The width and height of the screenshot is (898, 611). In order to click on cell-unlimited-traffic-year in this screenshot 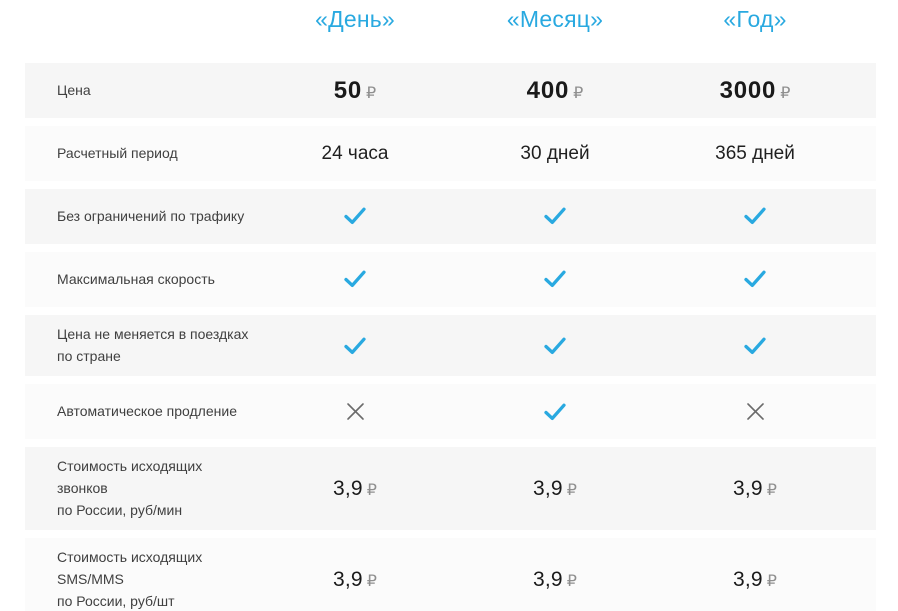, I will do `click(755, 216)`.